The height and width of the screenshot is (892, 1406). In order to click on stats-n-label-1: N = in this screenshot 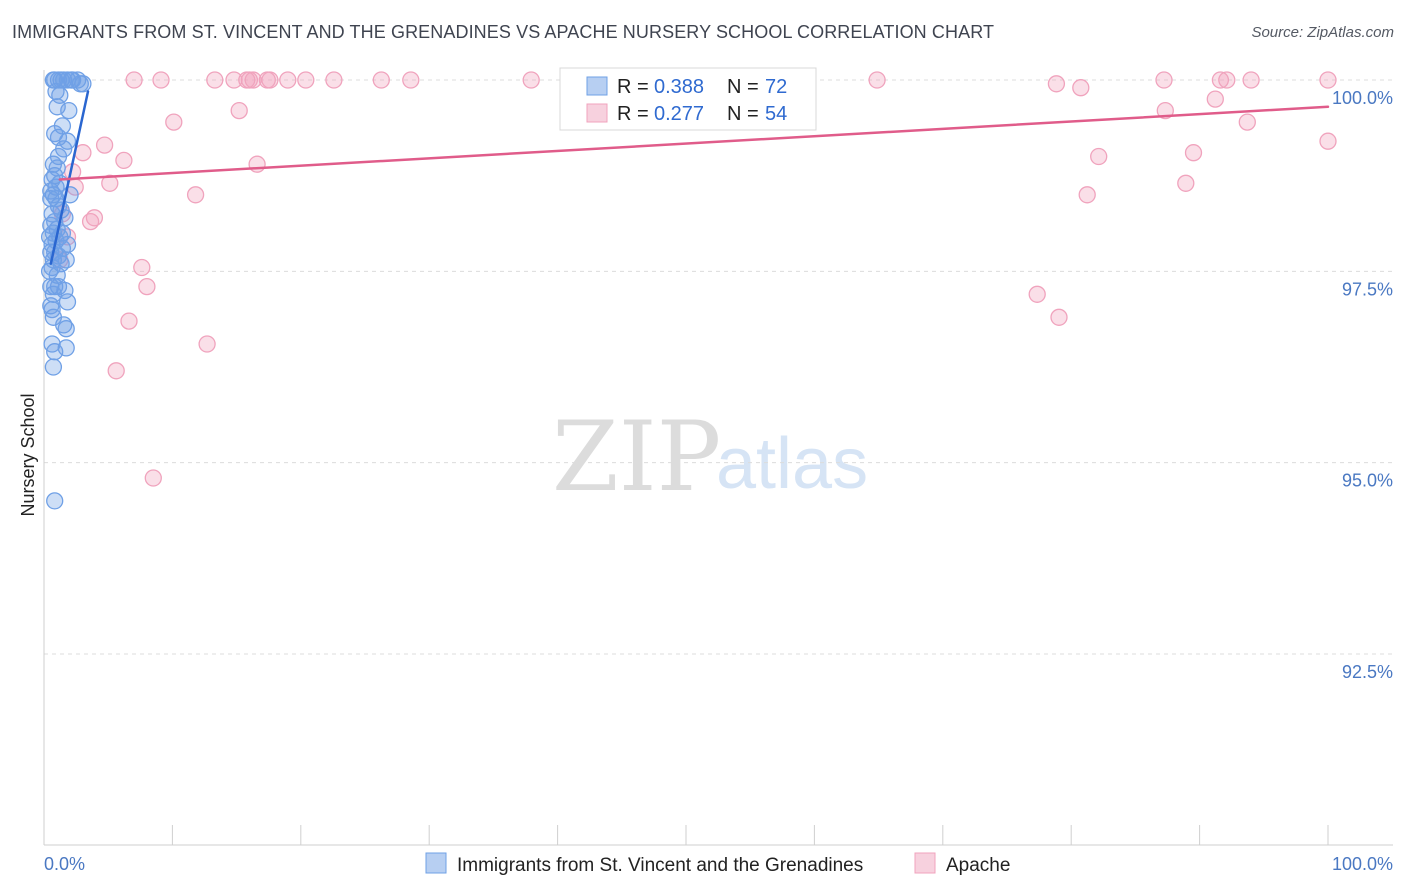, I will do `click(743, 114)`.